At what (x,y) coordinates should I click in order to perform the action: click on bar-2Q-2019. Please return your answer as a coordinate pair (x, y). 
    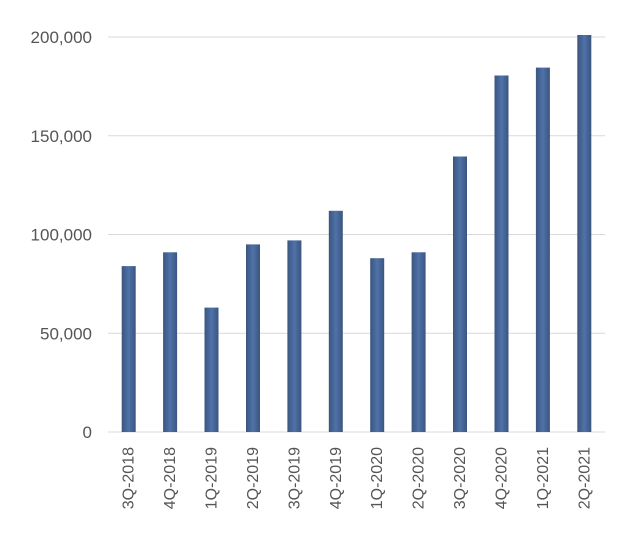
    Looking at the image, I should click on (253, 338).